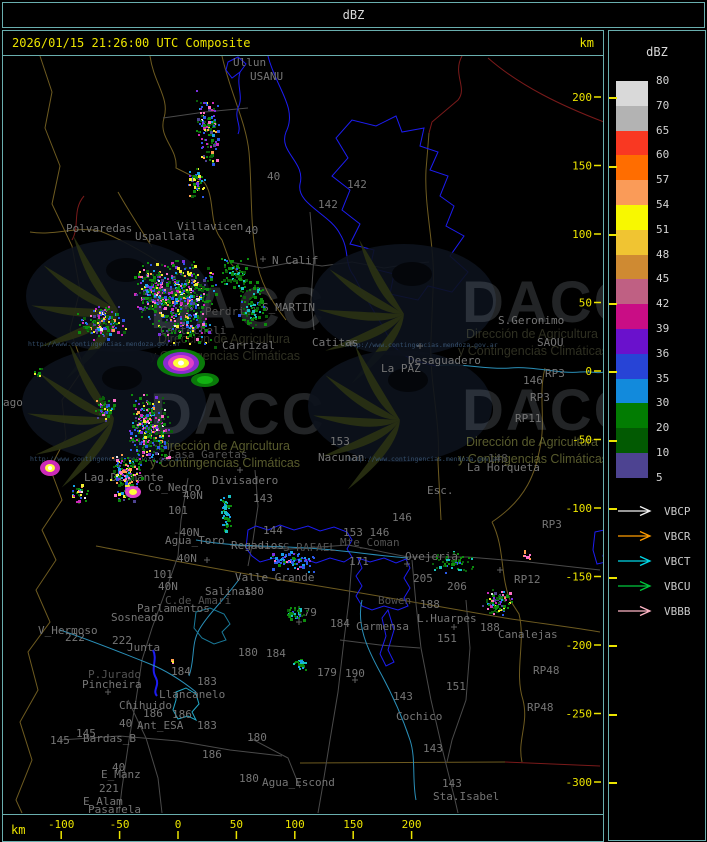  I want to click on map-label: Carmensa, so click(382, 626).